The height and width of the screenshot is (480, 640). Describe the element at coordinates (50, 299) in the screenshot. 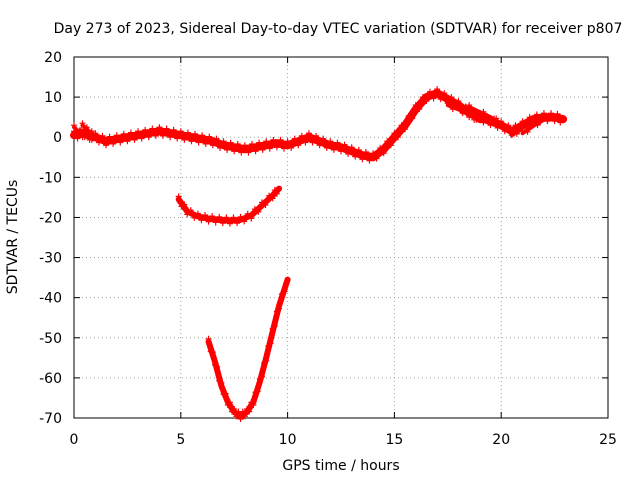

I see `y-tick-label: -40` at that location.